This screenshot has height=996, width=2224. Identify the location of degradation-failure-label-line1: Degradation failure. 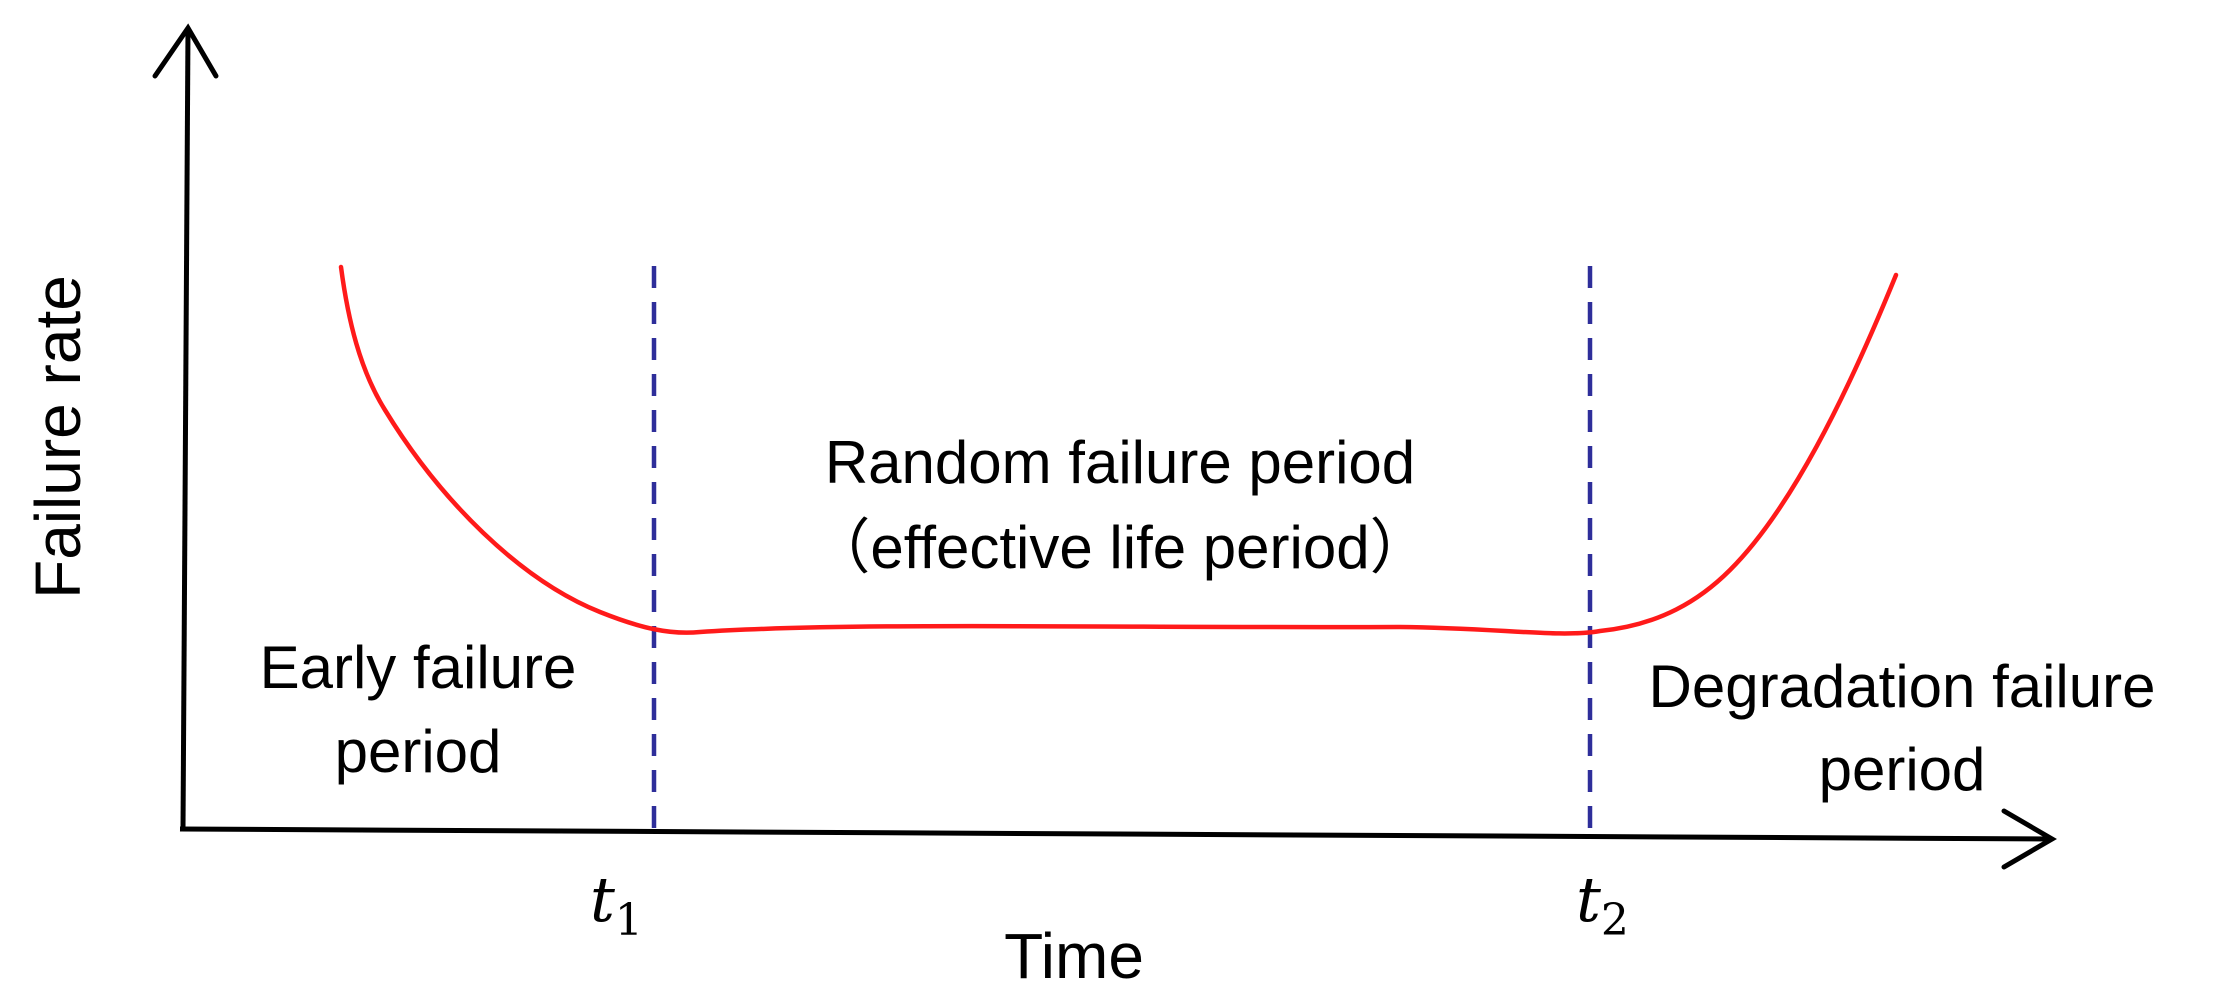
(1902, 686).